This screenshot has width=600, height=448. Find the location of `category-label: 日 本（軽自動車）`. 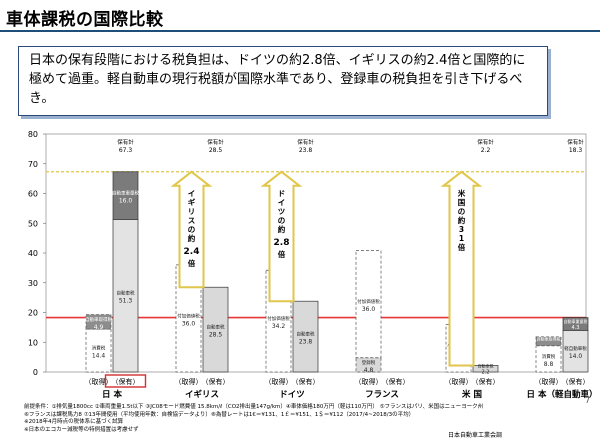

category-label: 日 本（軽自動車） is located at coordinates (562, 394).